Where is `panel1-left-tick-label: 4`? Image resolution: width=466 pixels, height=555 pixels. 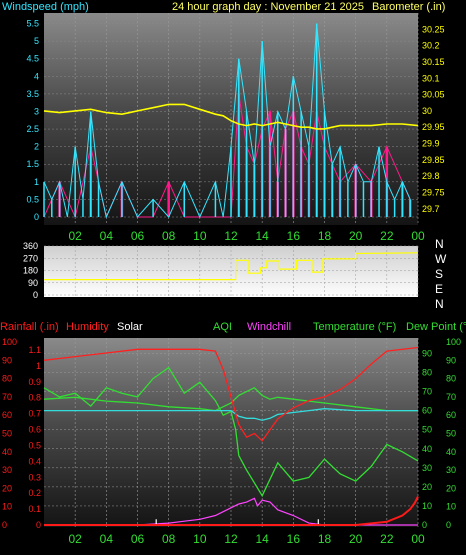
panel1-left-tick-label: 4 is located at coordinates (36, 76).